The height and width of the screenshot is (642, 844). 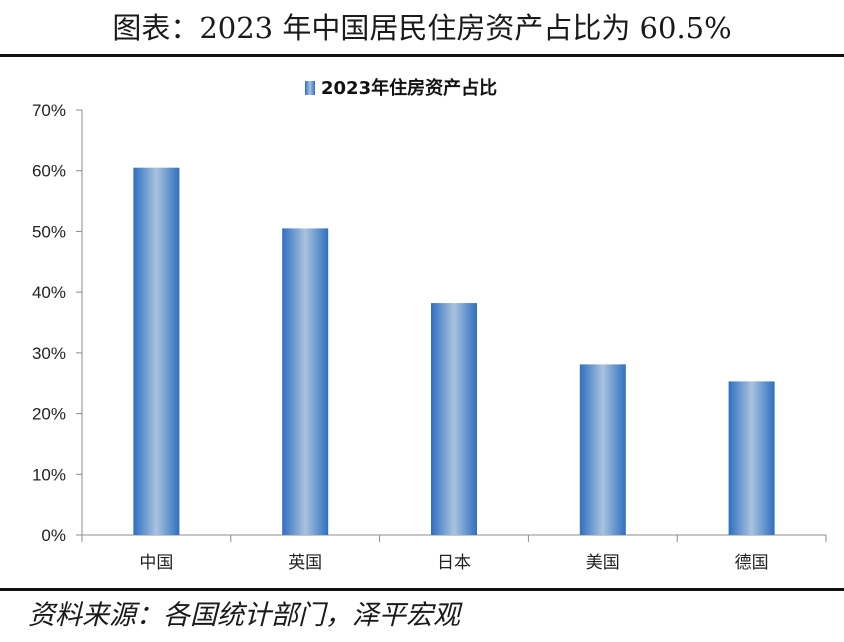 What do you see at coordinates (49, 171) in the screenshot?
I see `y-tick-label: 60%` at bounding box center [49, 171].